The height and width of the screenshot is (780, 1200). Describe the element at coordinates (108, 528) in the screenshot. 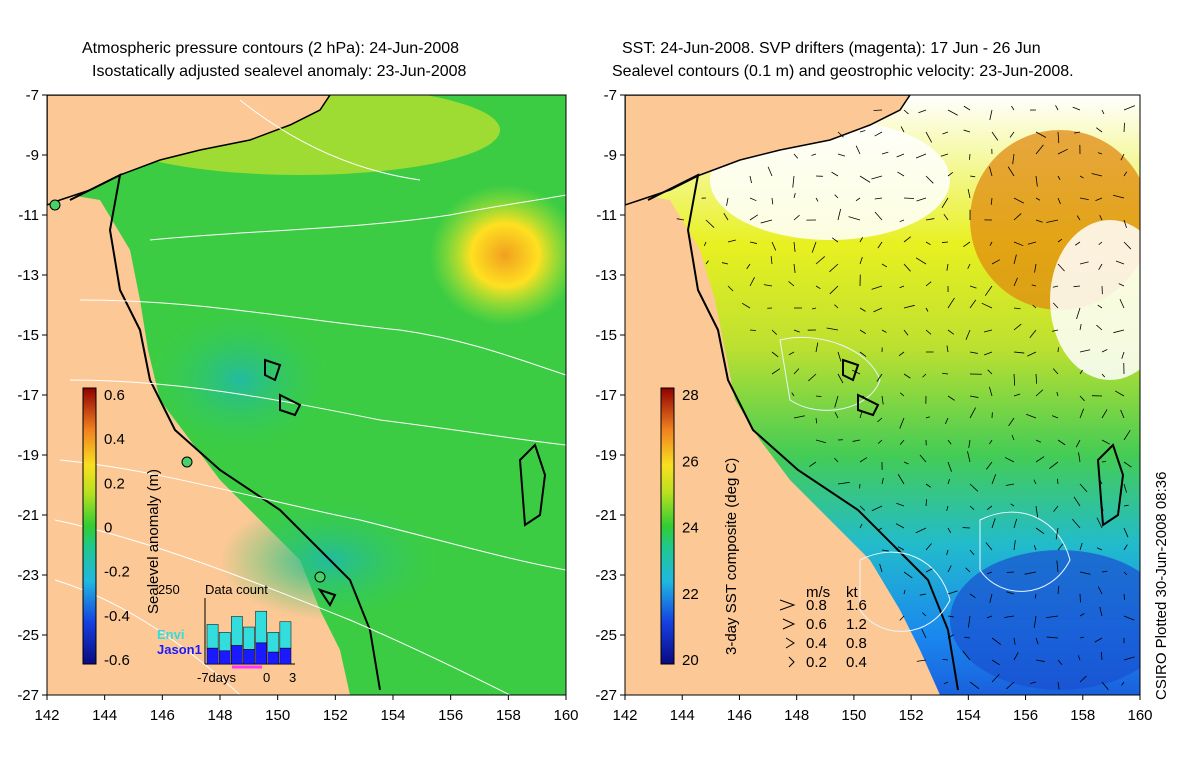

I see `left-colorbar-tick: 0` at that location.